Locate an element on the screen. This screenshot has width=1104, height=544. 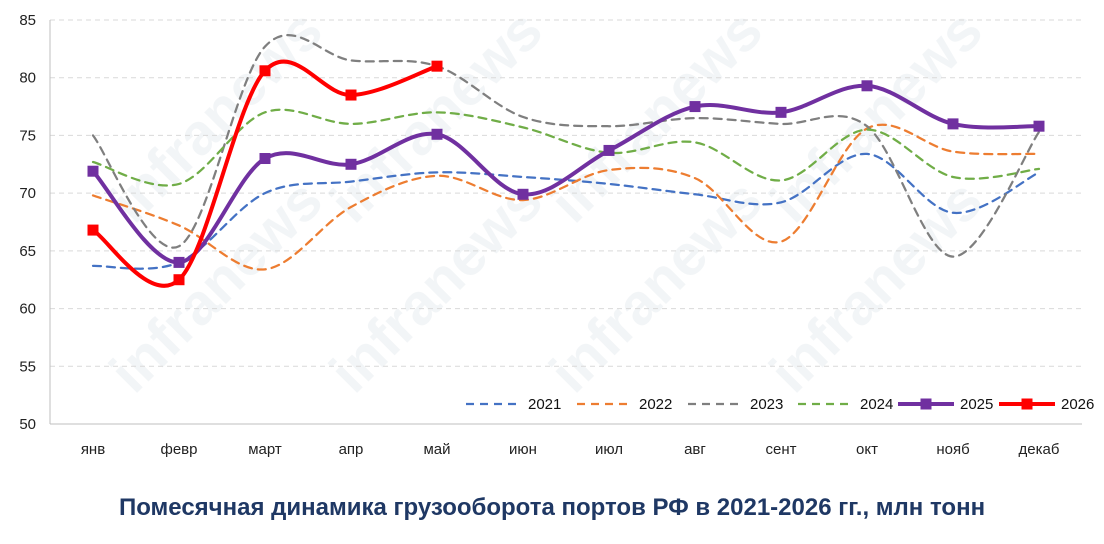
y-tick-label: 85 is located at coordinates (27, 20).